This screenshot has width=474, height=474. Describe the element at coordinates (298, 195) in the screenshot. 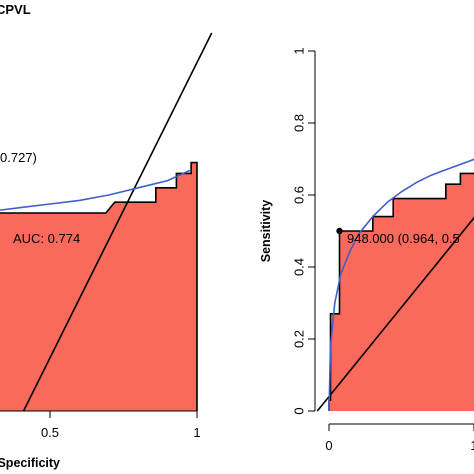

I see `y-tick-label: 0.6` at that location.